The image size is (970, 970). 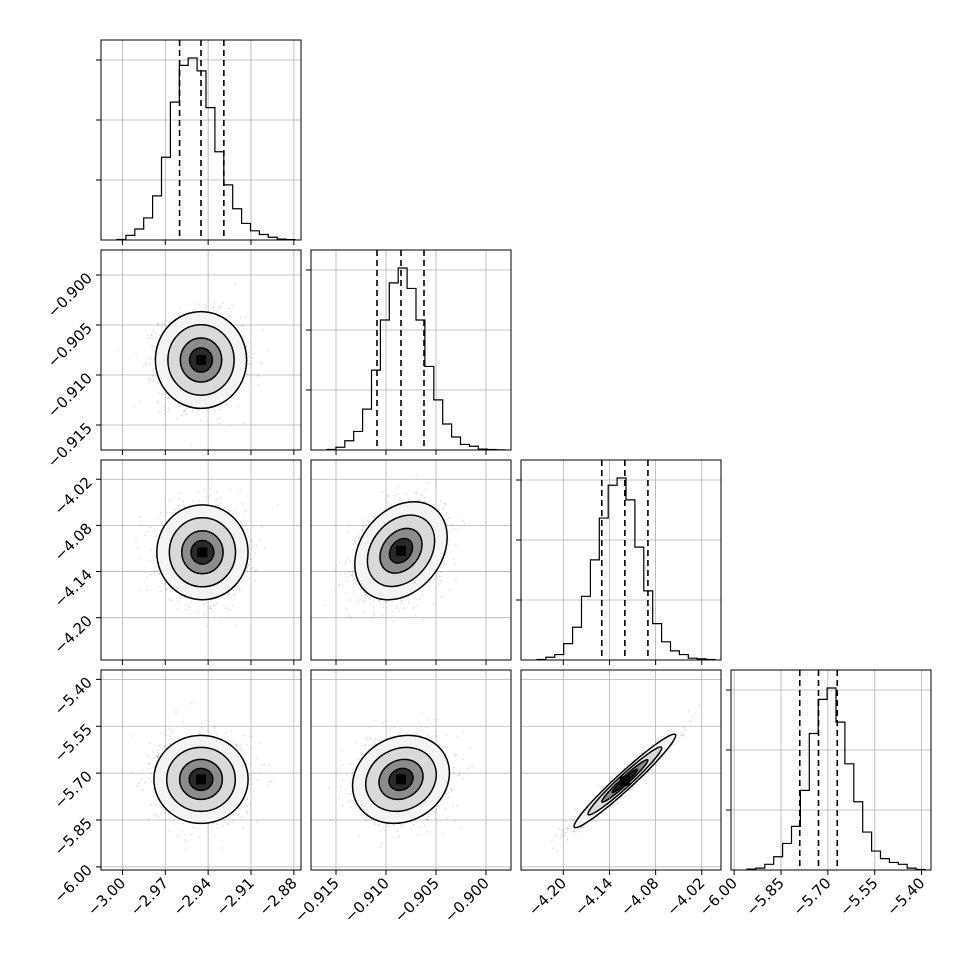 I want to click on y-tick-label: −4.14, so click(x=73, y=588).